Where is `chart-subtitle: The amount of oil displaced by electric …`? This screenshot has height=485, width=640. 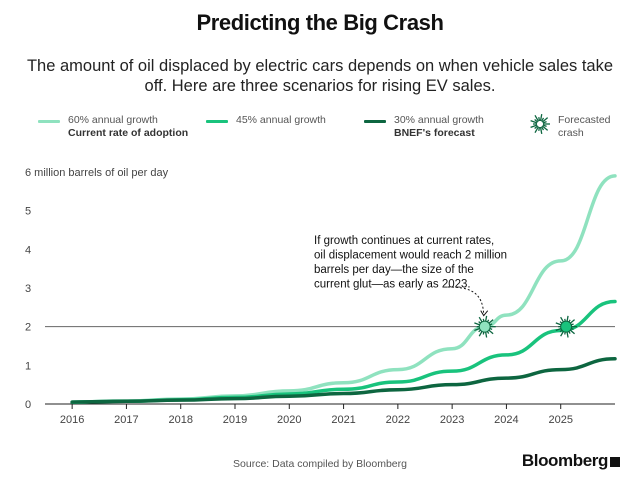
chart-subtitle: The amount of oil displaced by electric … is located at coordinates (320, 76).